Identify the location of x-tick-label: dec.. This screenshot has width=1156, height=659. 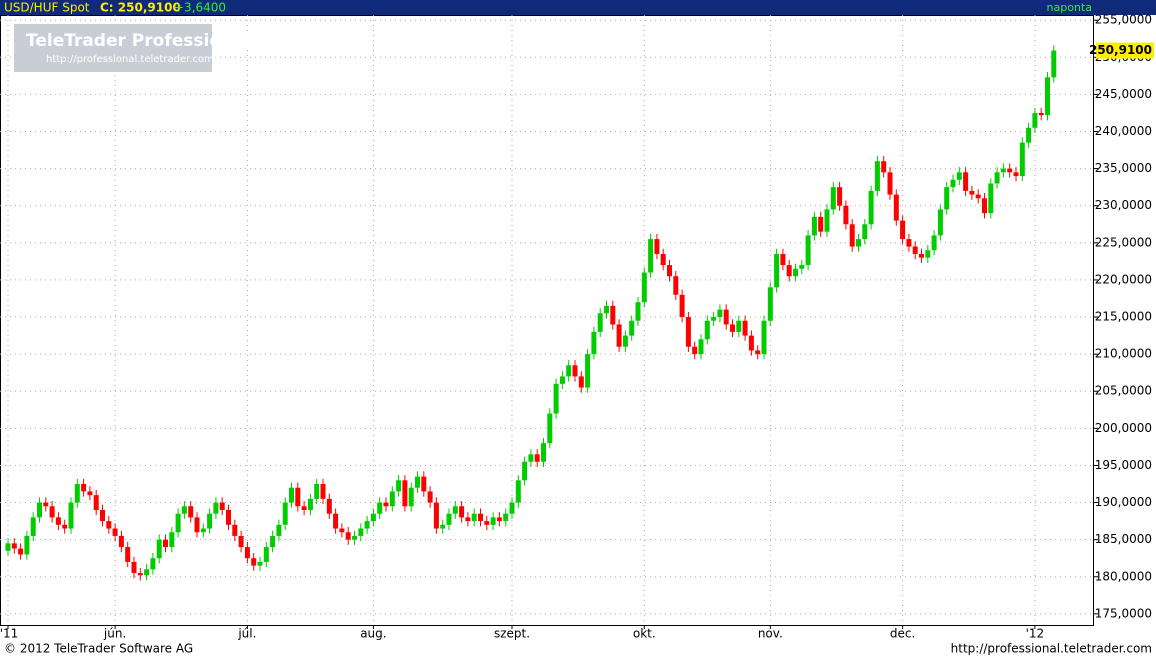
(902, 634).